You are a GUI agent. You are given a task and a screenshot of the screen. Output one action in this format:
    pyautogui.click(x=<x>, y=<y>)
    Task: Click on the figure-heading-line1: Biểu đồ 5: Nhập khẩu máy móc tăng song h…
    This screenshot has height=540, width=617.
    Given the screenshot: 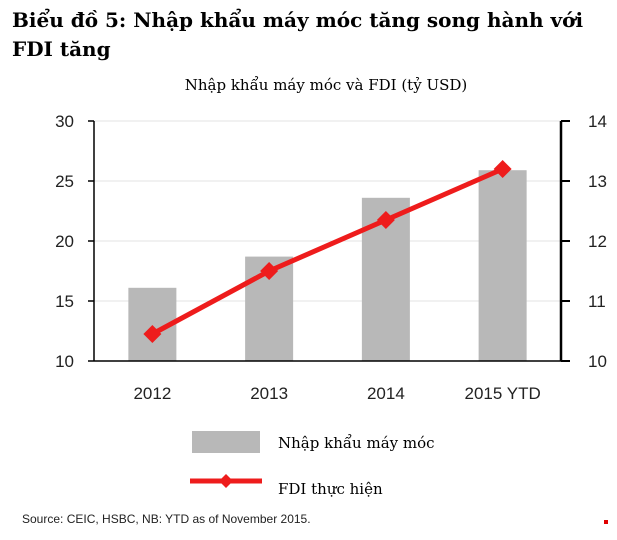 What is the action you would take?
    pyautogui.click(x=298, y=20)
    